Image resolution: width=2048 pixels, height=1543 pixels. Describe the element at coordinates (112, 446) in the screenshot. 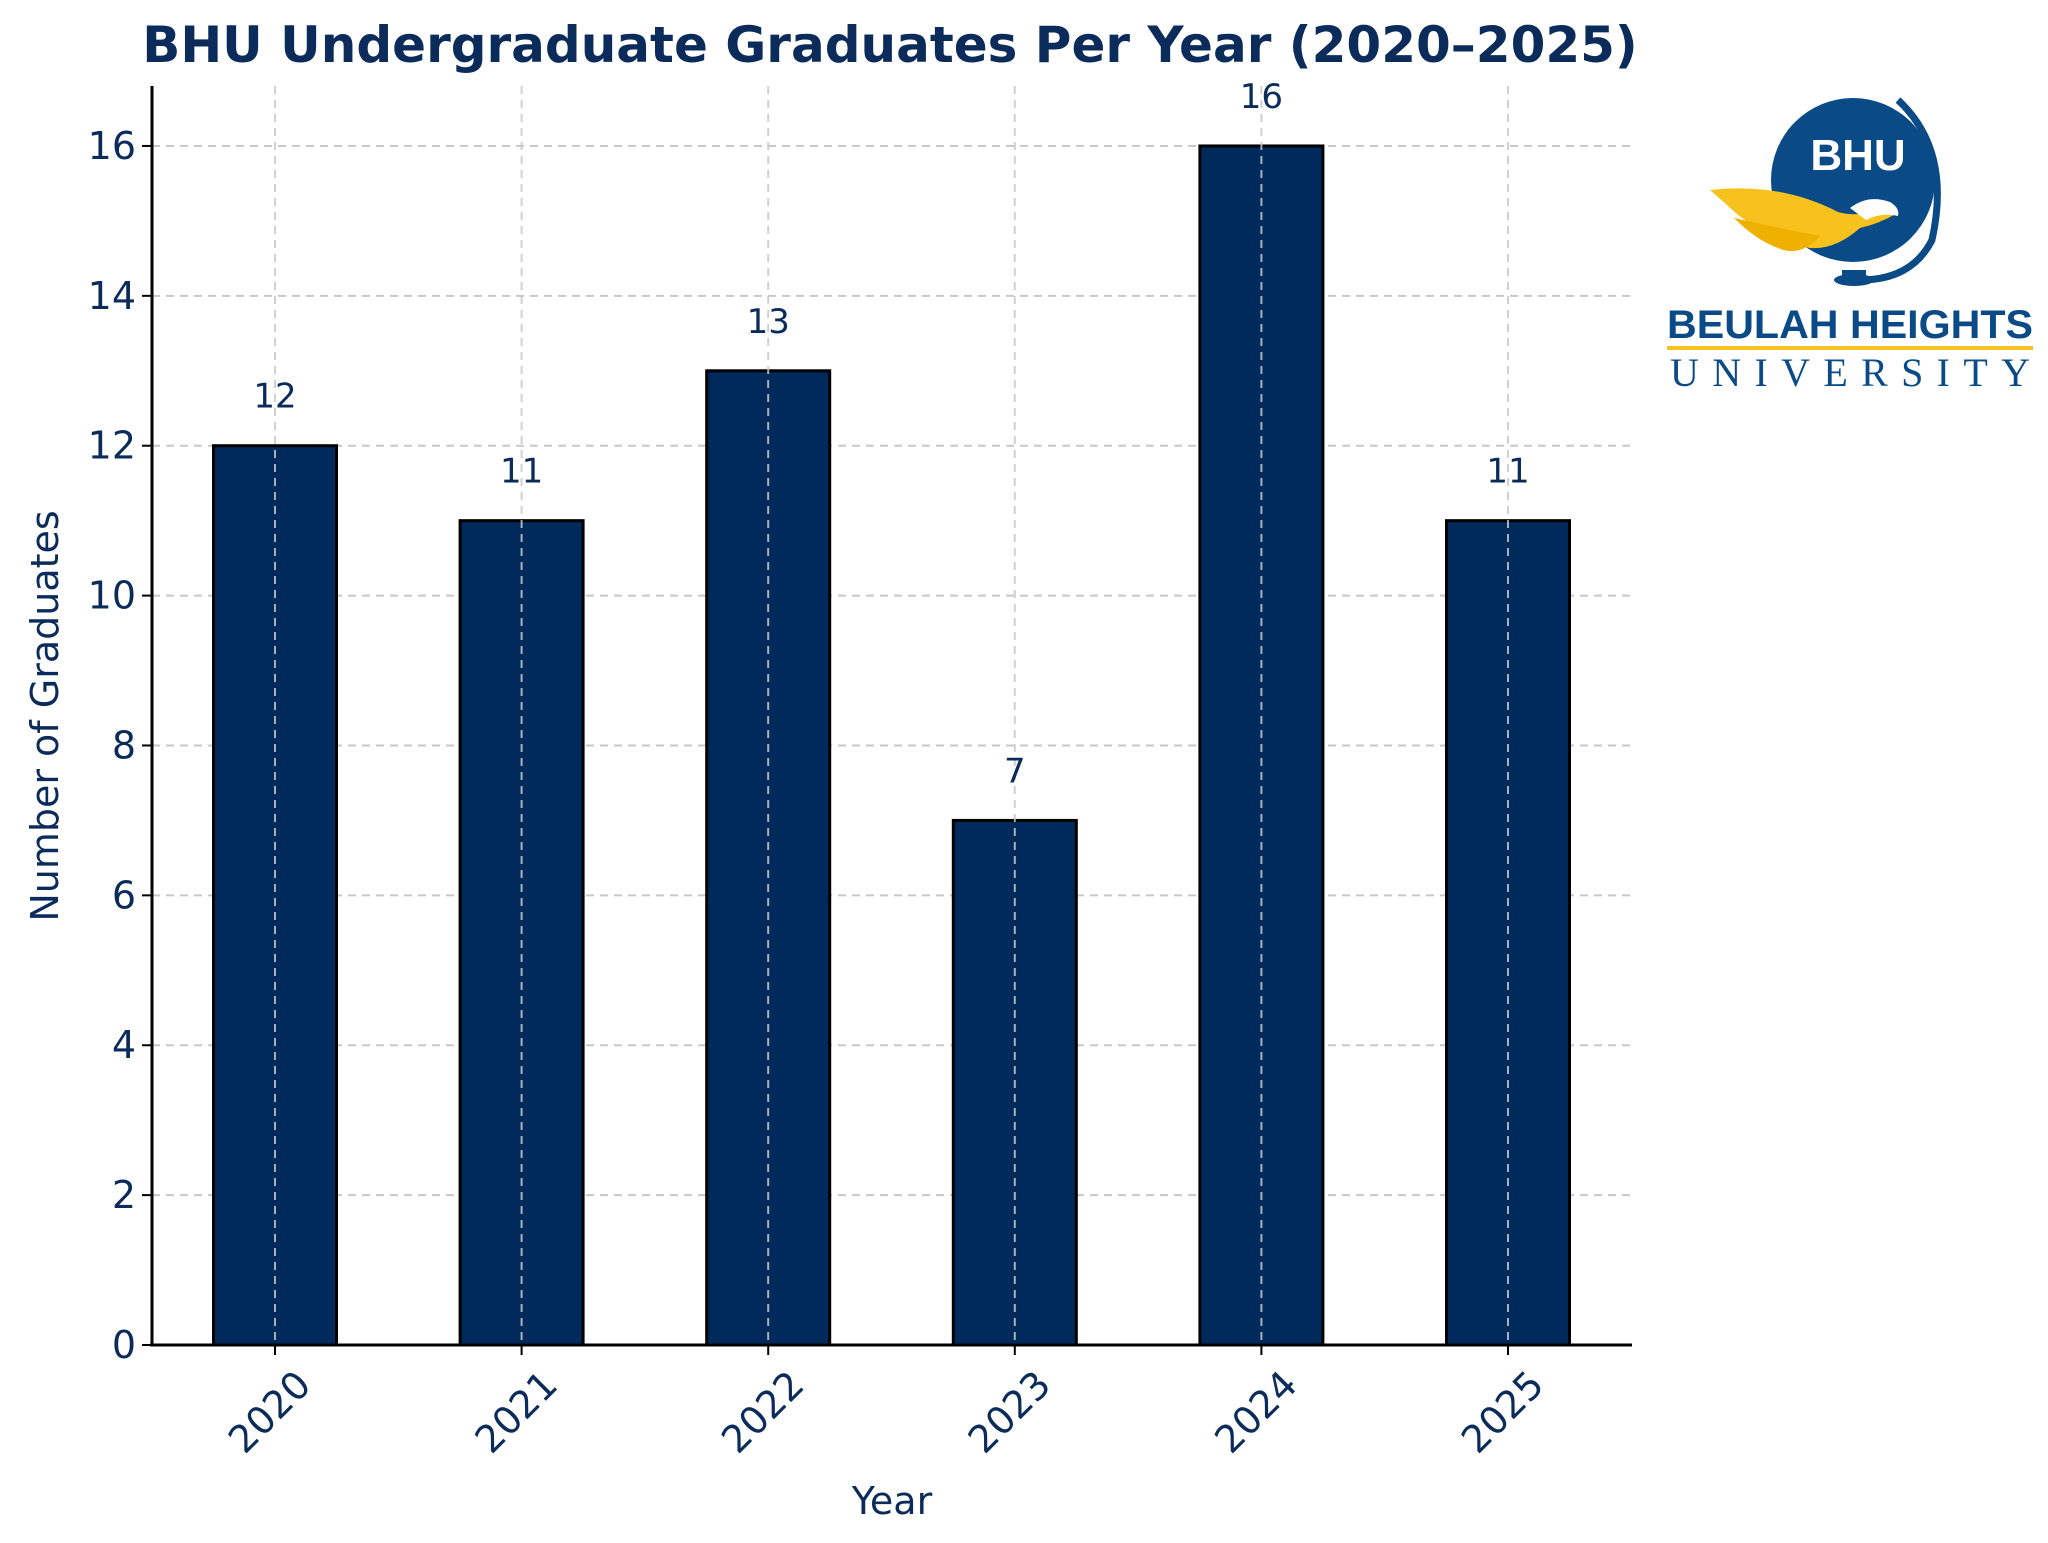

I see `y-tick-label: 12` at that location.